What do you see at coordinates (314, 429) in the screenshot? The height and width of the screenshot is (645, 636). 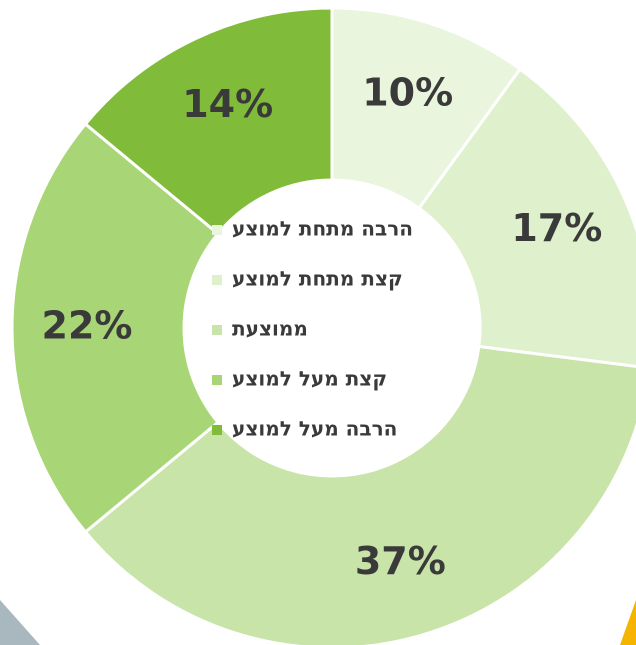 I see `legend-label: הרבה מעל למוצע` at bounding box center [314, 429].